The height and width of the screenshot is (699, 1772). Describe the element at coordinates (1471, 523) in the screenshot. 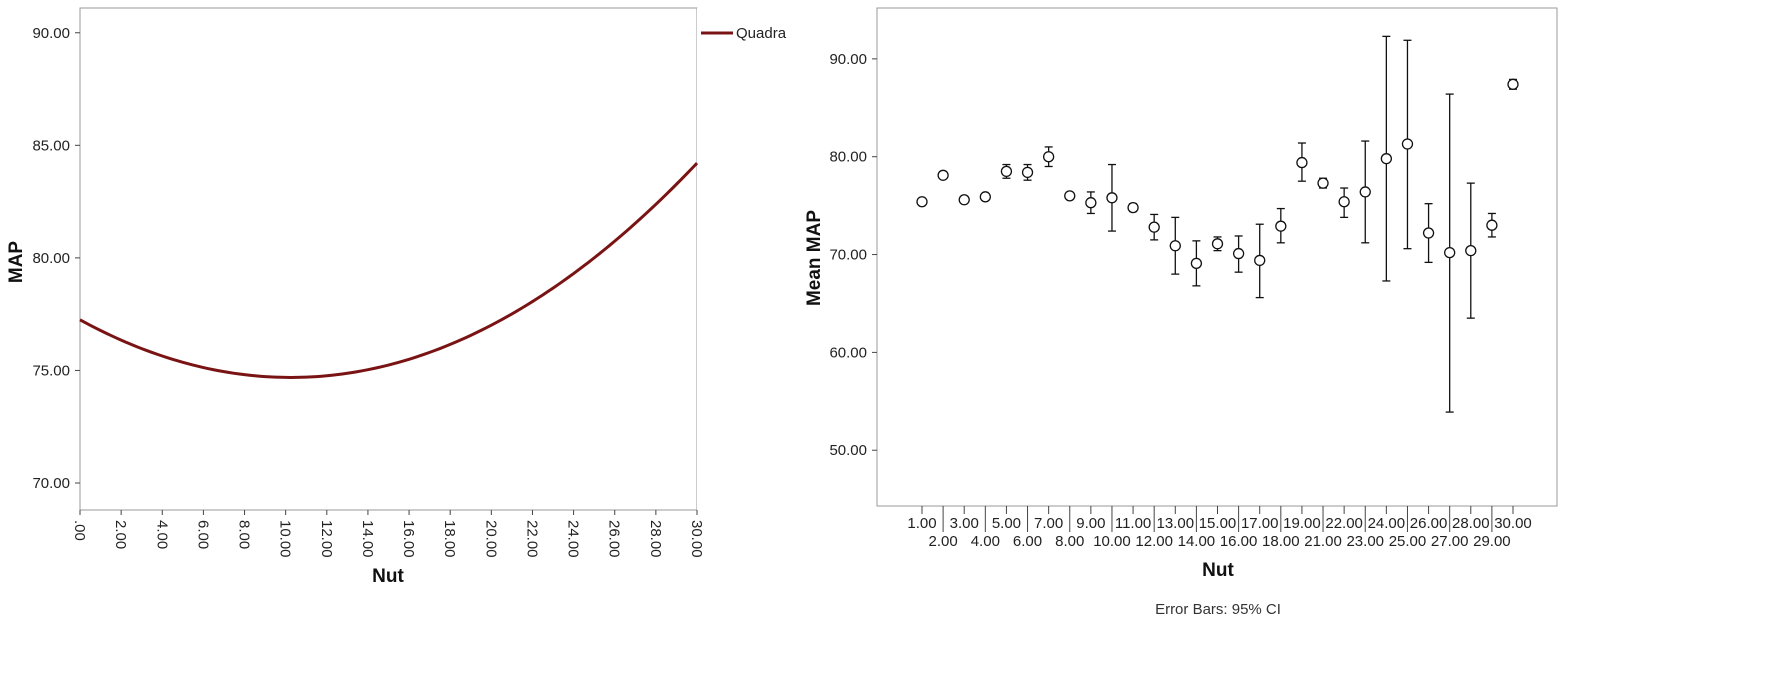

I see `errorbar-x-tick-label: 28.00` at that location.